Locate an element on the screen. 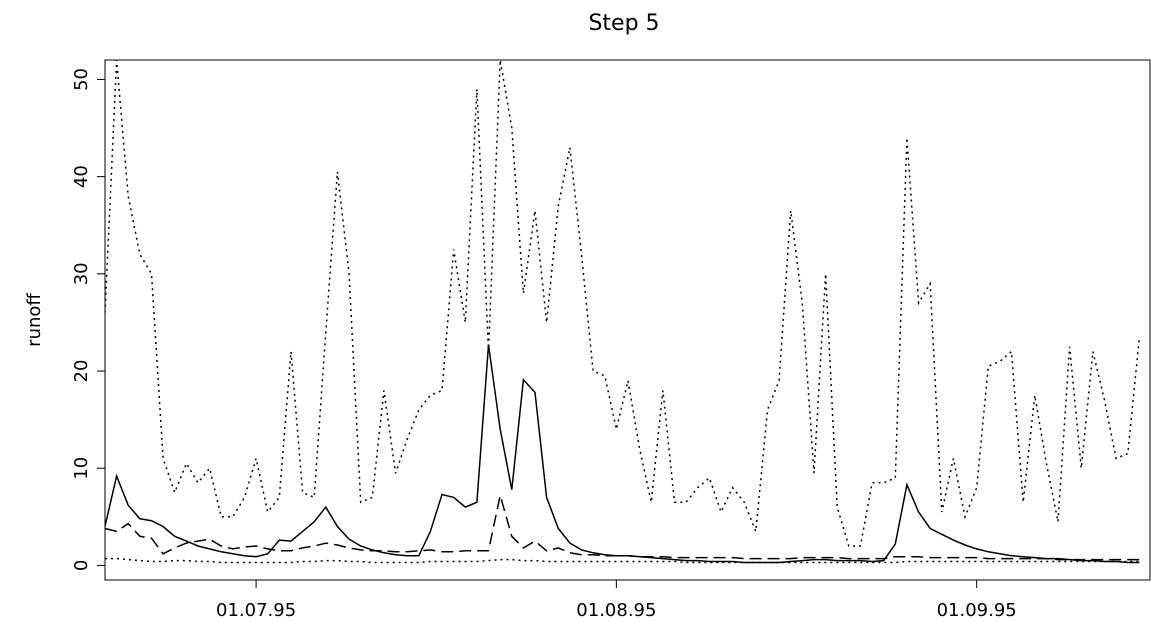 Image resolution: width=1151 pixels, height=622 pixels. y-tick-label: 10 is located at coordinates (81, 468).